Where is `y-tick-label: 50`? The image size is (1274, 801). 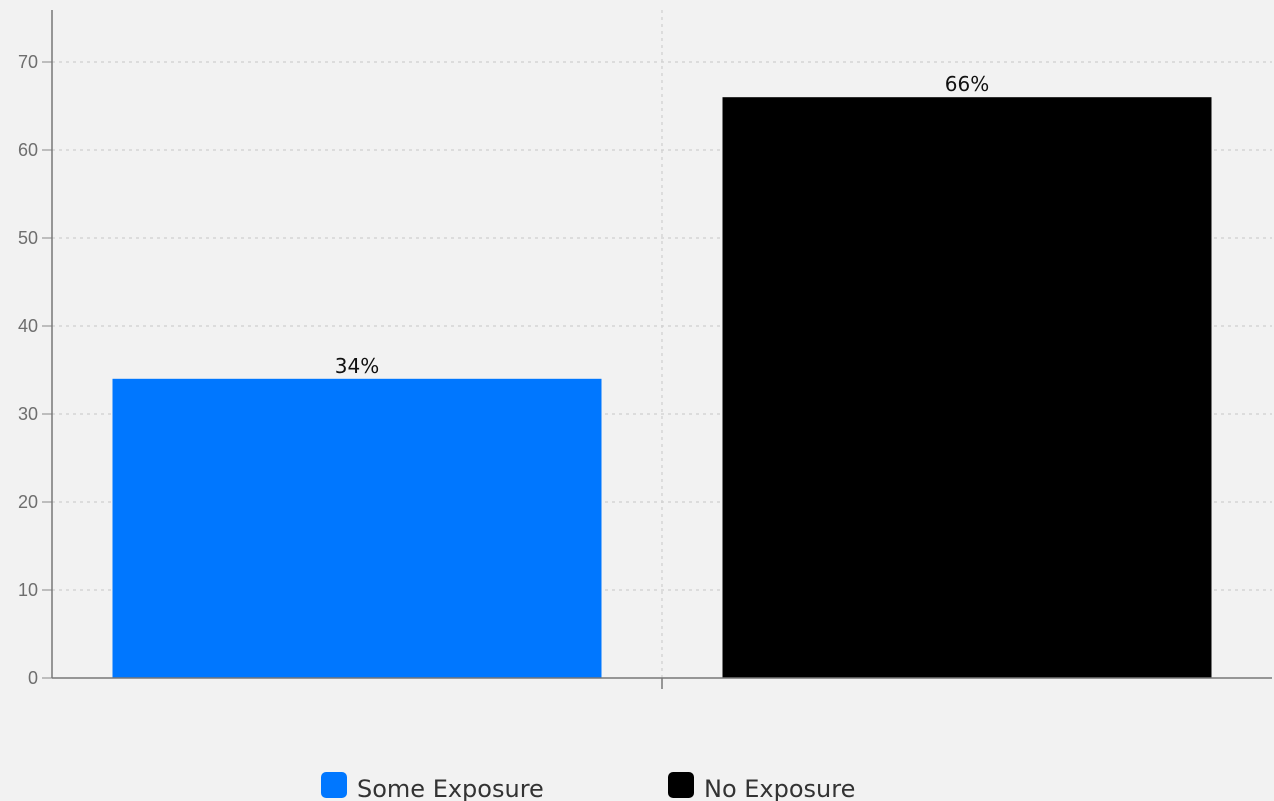
y-tick-label: 50 is located at coordinates (28, 238).